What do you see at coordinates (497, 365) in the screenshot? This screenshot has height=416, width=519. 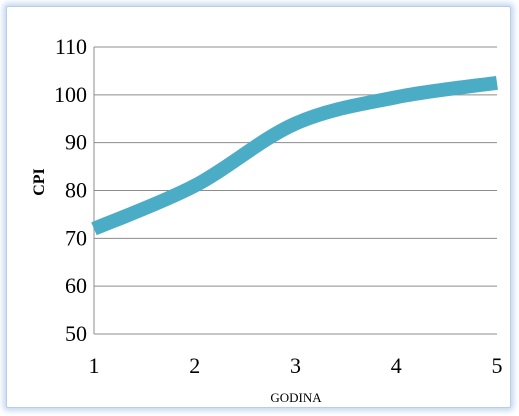 I see `x-tick-label-5: 5` at bounding box center [497, 365].